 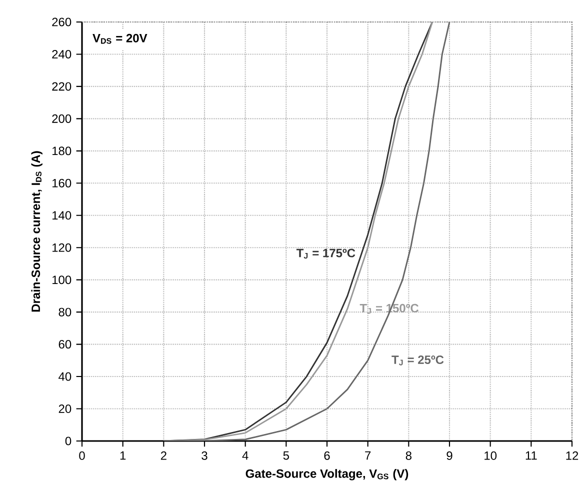 I want to click on x-tick-label: 8, so click(x=409, y=455).